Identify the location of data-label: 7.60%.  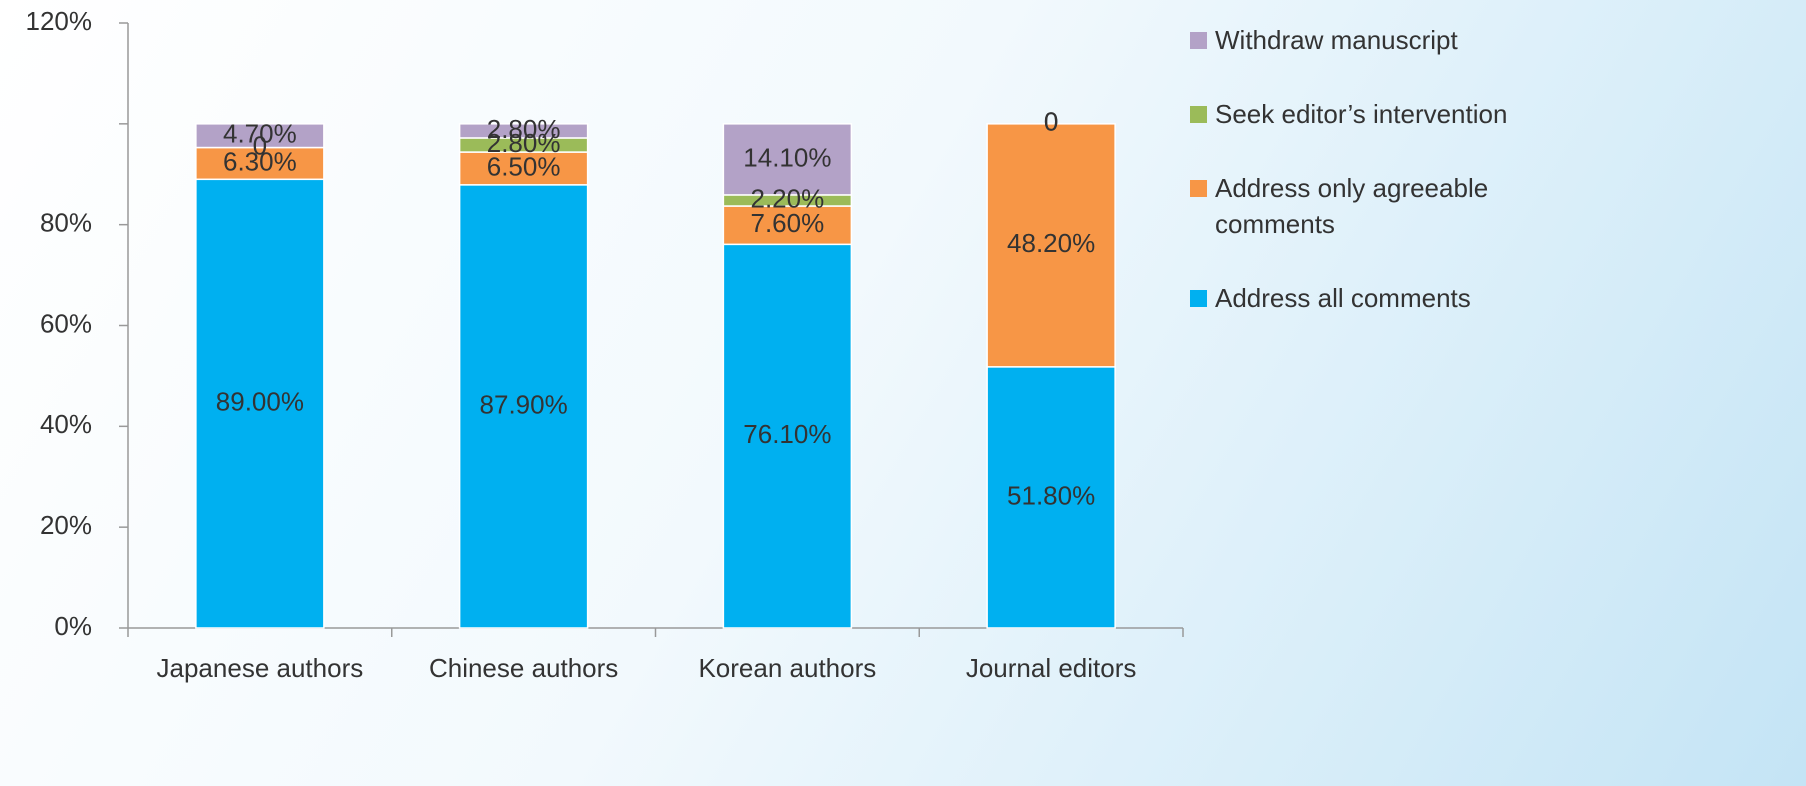
(788, 223).